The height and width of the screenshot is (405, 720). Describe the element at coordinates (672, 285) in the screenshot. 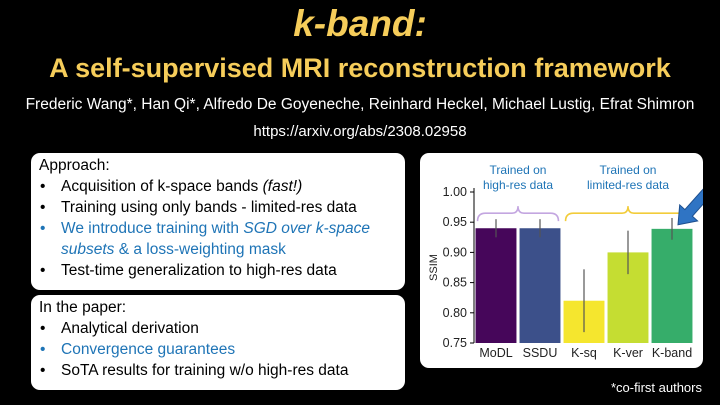

I see `bar-k-band` at that location.